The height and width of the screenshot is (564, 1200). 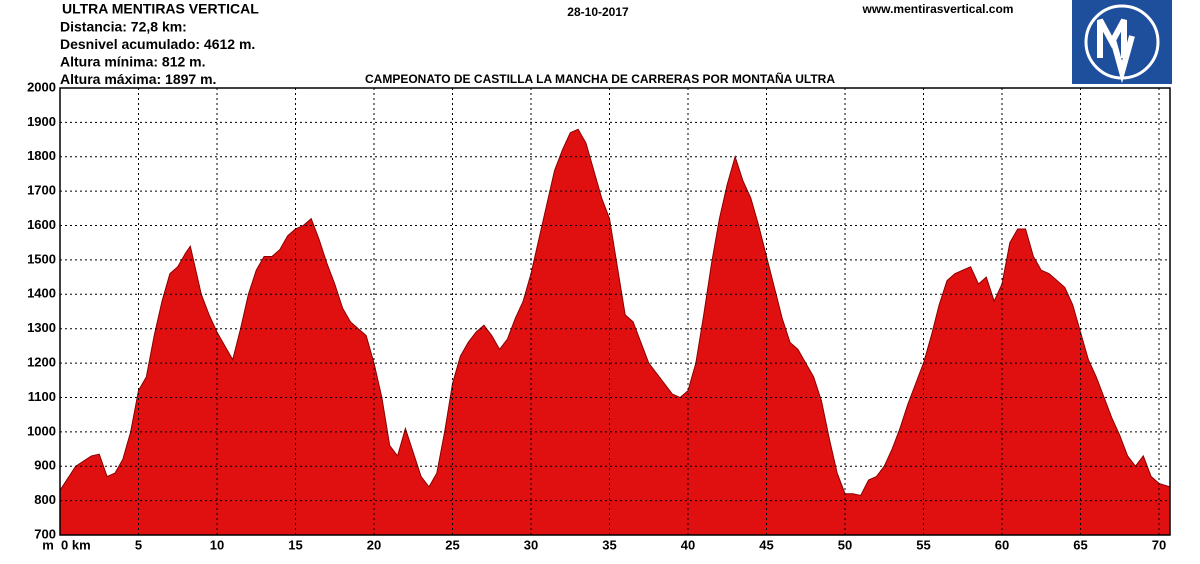 I want to click on website: www.mentirasvertical.com, so click(x=938, y=9).